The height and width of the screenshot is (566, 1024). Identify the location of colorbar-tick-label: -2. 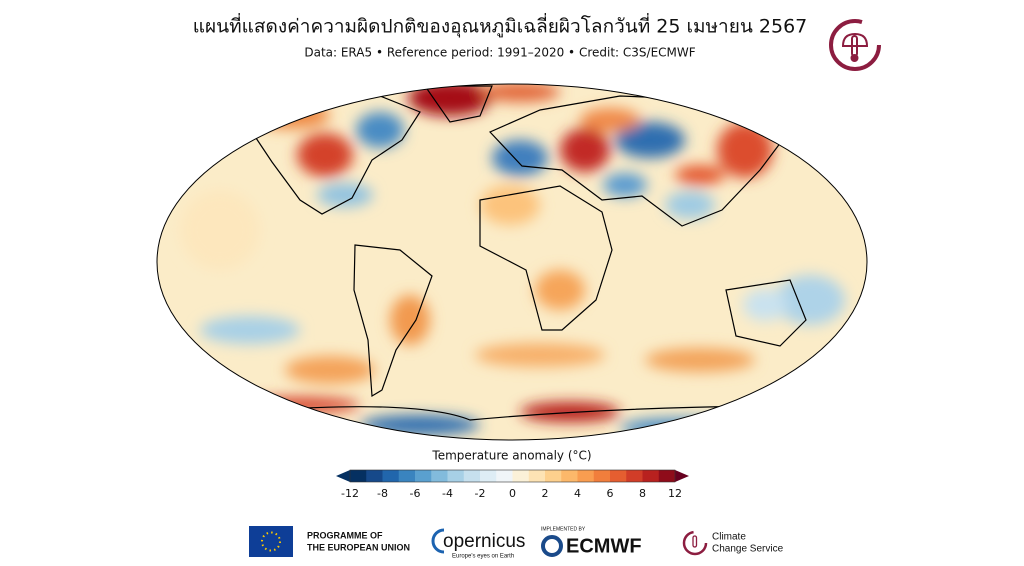
(480, 493).